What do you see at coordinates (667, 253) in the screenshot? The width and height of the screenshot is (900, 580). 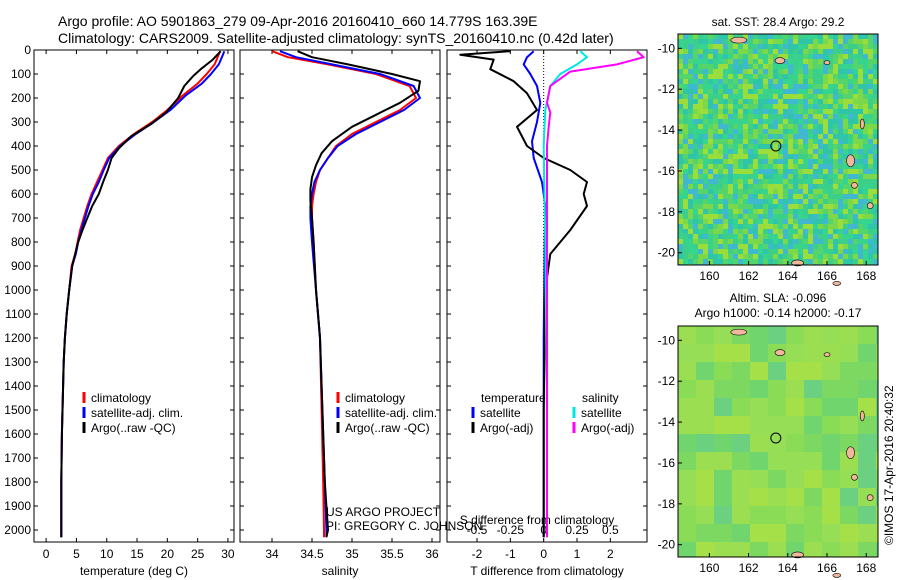 I see `lat-tick-label: -20` at bounding box center [667, 253].